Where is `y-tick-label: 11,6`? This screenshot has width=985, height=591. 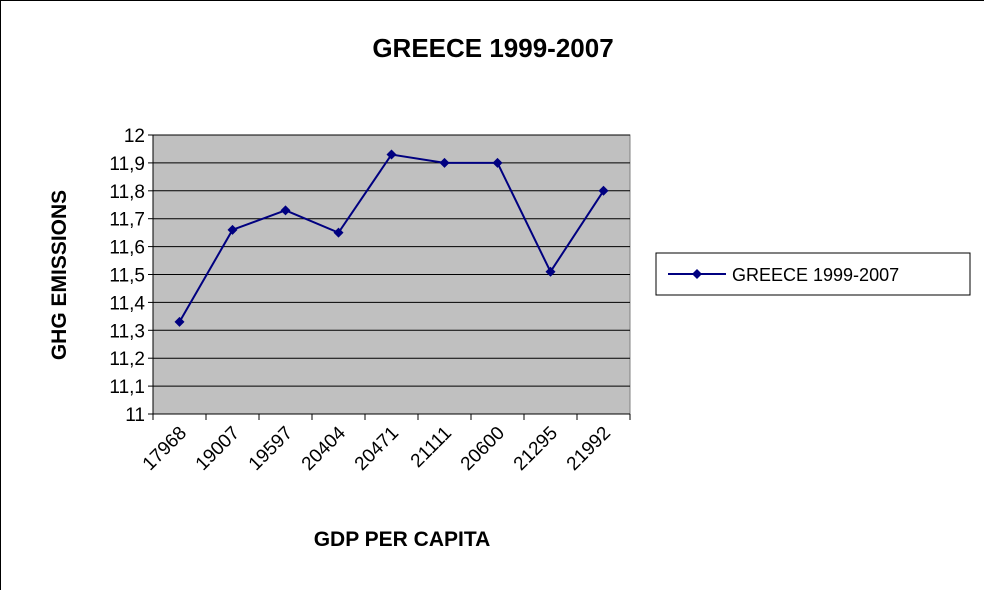
y-tick-label: 11,6 is located at coordinates (127, 248).